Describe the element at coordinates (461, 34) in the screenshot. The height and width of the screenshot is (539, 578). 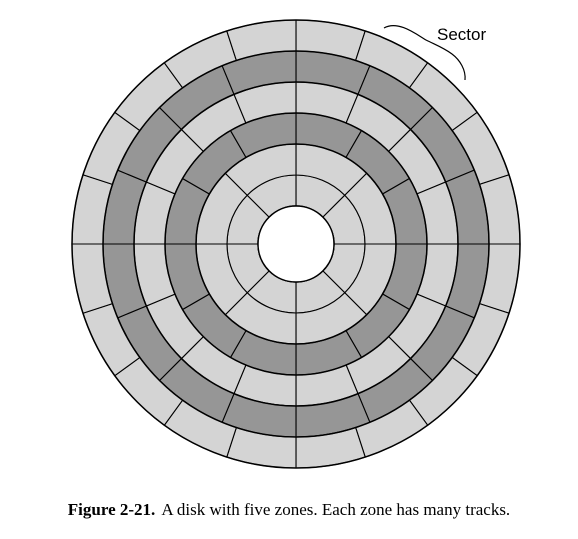
I see `sector-label: Sector` at that location.